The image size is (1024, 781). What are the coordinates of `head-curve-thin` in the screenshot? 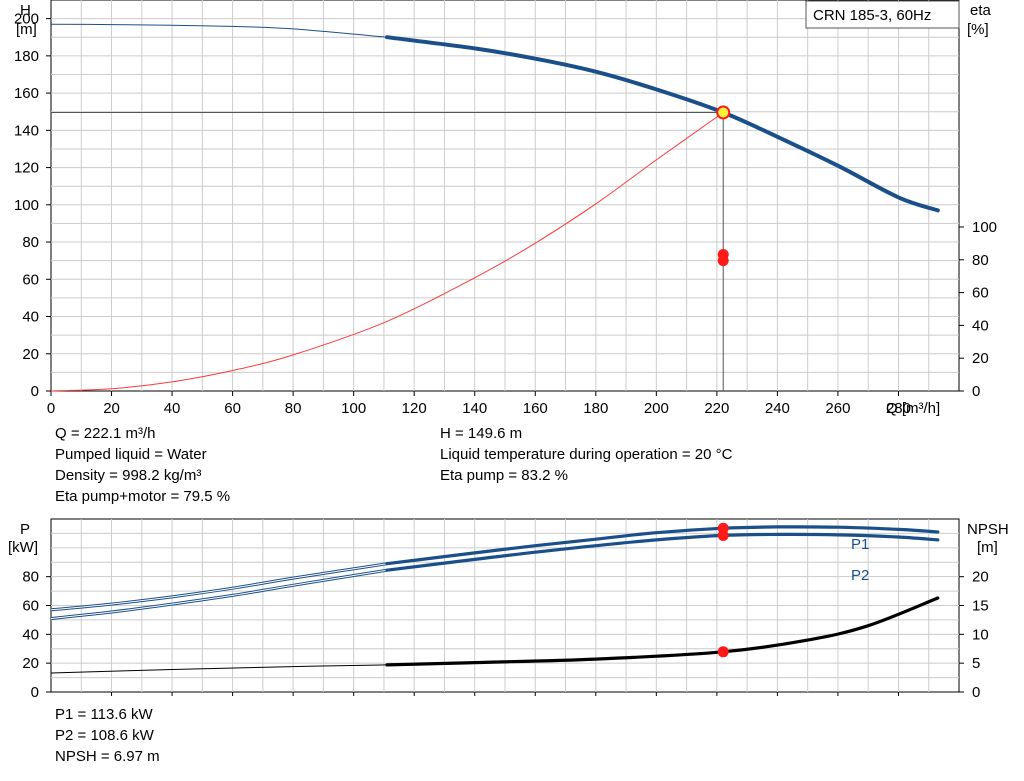 It's located at (219, 30).